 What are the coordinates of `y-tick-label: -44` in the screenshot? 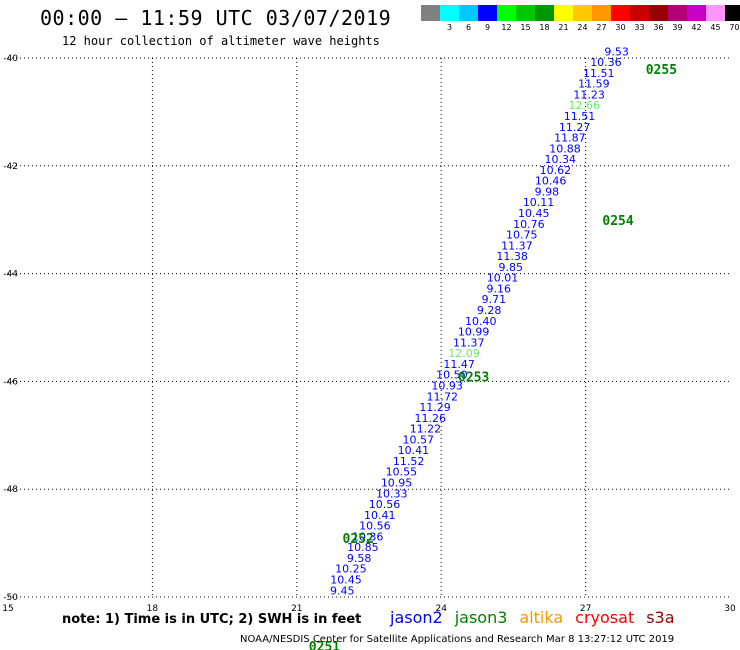 It's located at (10, 275).